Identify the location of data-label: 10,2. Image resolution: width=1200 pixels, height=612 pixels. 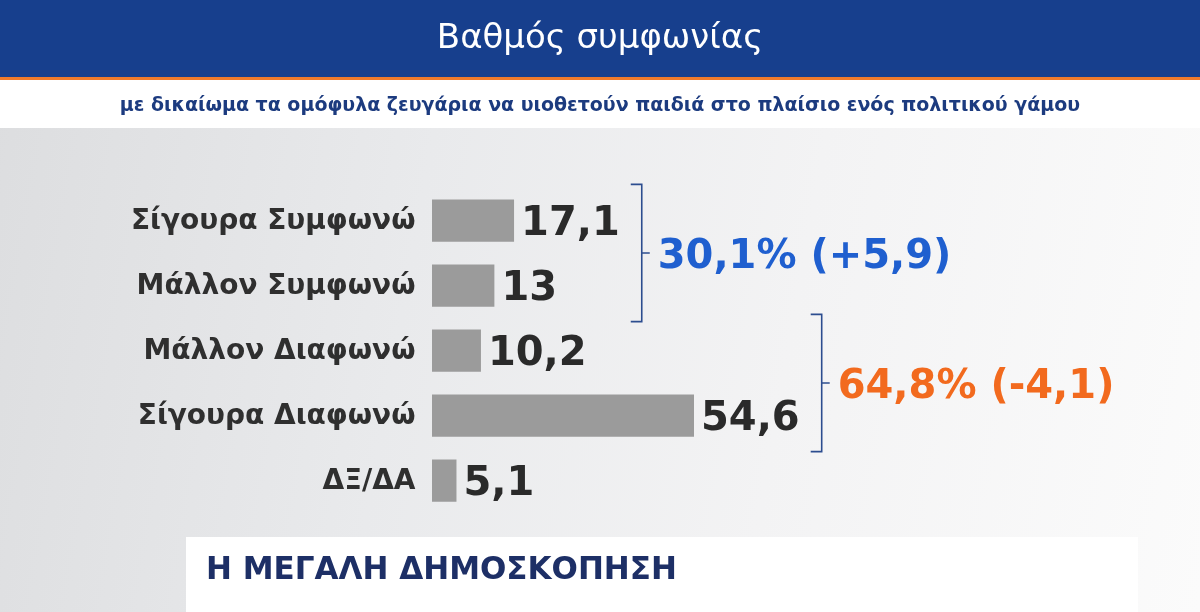
(537, 350).